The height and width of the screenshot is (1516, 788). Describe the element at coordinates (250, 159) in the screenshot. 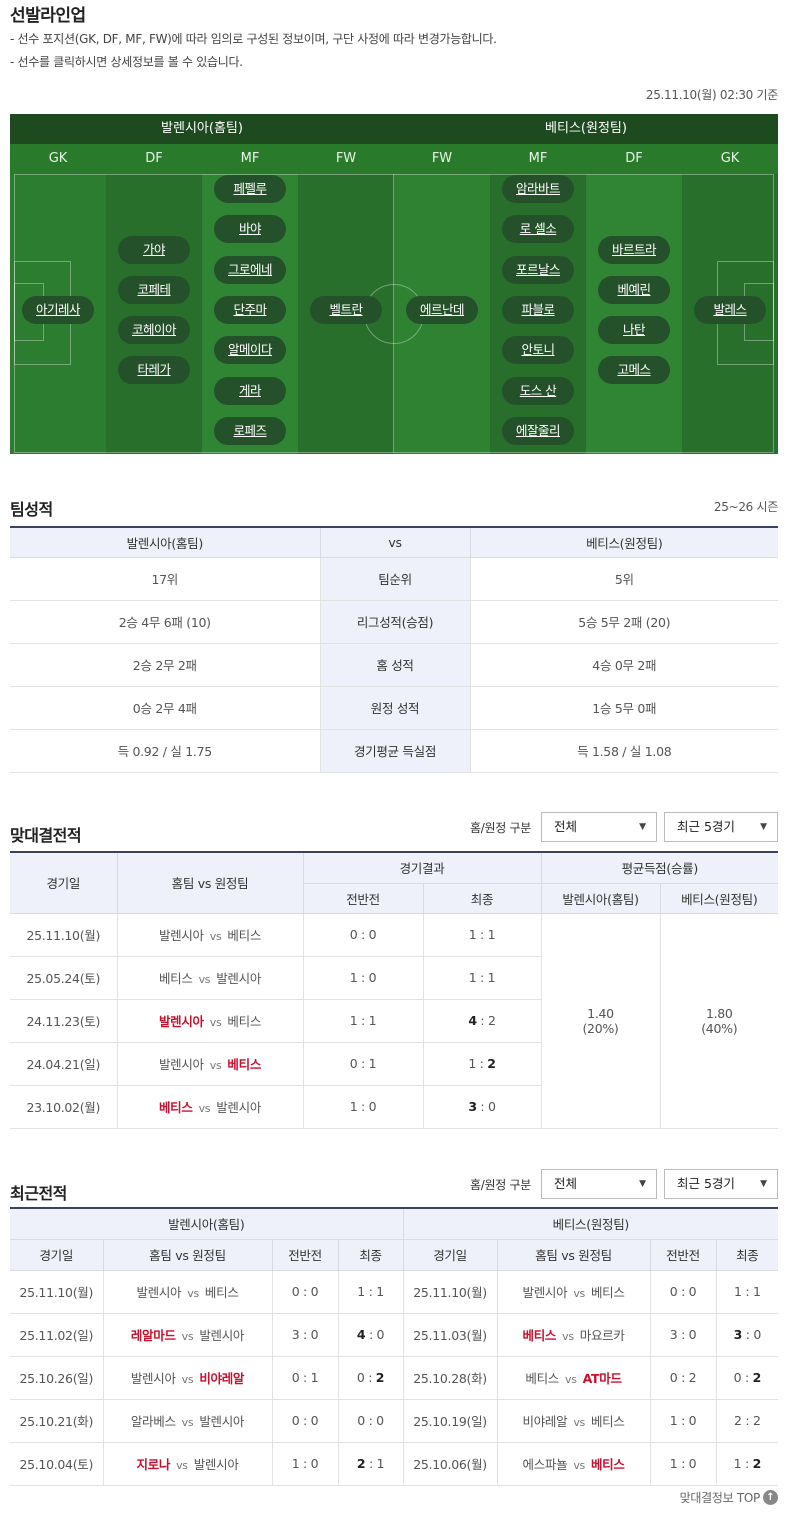

I see `position-header: MF` at that location.